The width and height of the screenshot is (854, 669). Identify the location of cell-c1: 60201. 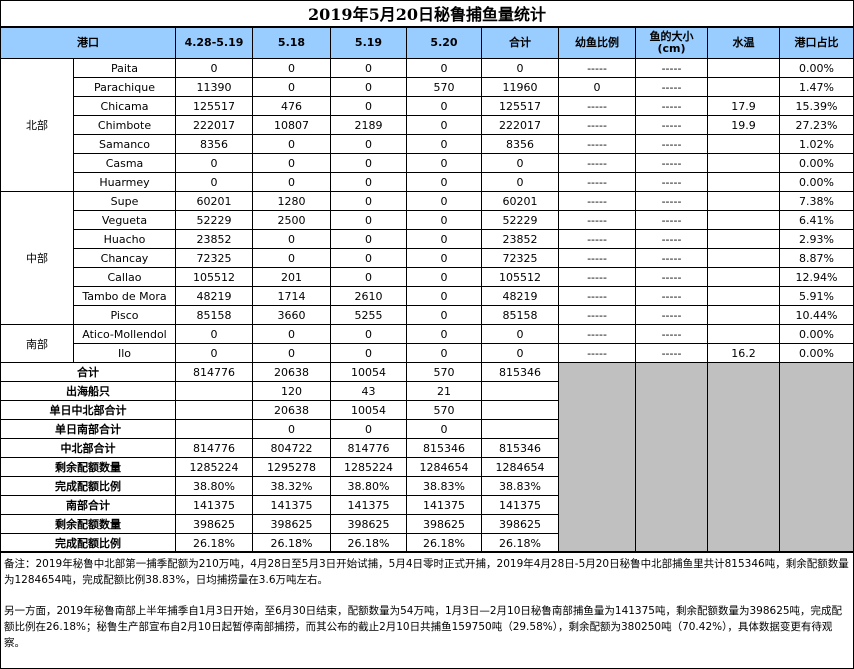
(214, 201).